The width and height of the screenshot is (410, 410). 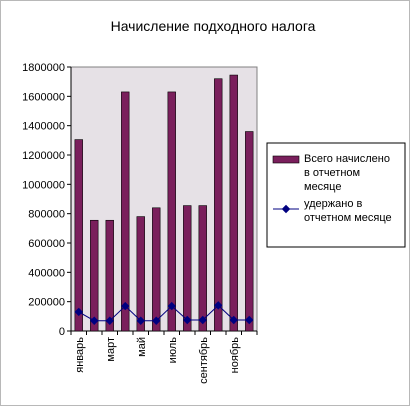 I want to click on legend-swatch-marker, so click(x=286, y=209).